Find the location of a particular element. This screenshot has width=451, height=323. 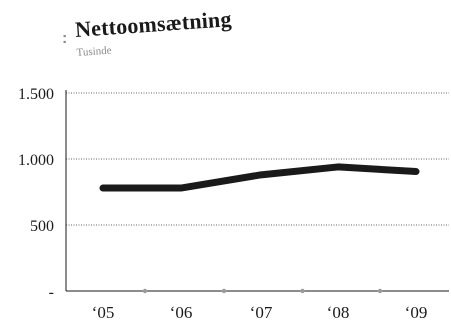

y-tick-labels: - 500 1.000 1.500 is located at coordinates (36, 193).